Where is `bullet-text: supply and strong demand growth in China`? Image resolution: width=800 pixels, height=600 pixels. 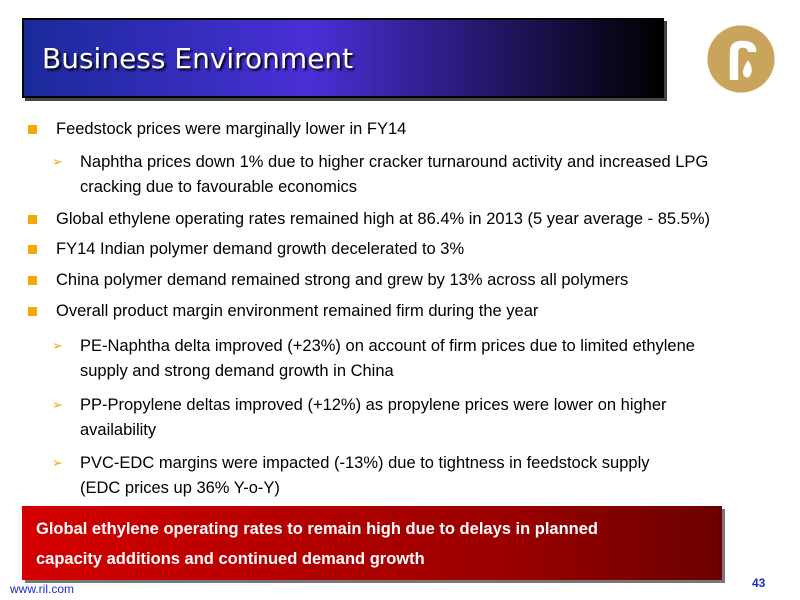
bullet-text: supply and strong demand growth in China is located at coordinates (237, 371).